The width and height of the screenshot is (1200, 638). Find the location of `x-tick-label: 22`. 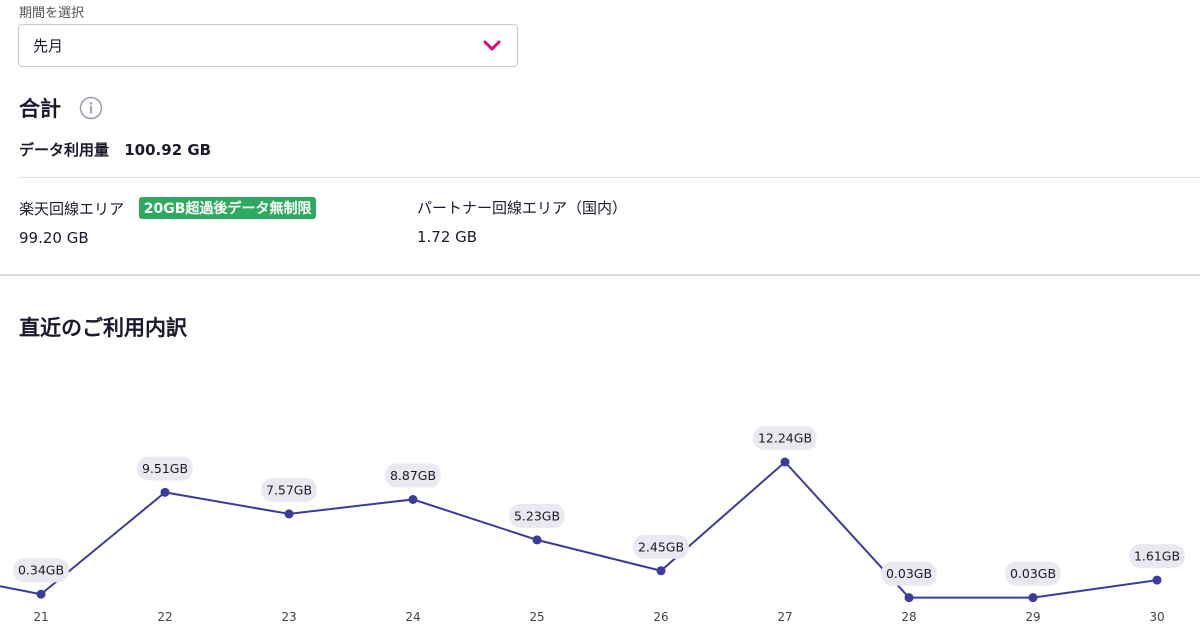

x-tick-label: 22 is located at coordinates (164, 617).